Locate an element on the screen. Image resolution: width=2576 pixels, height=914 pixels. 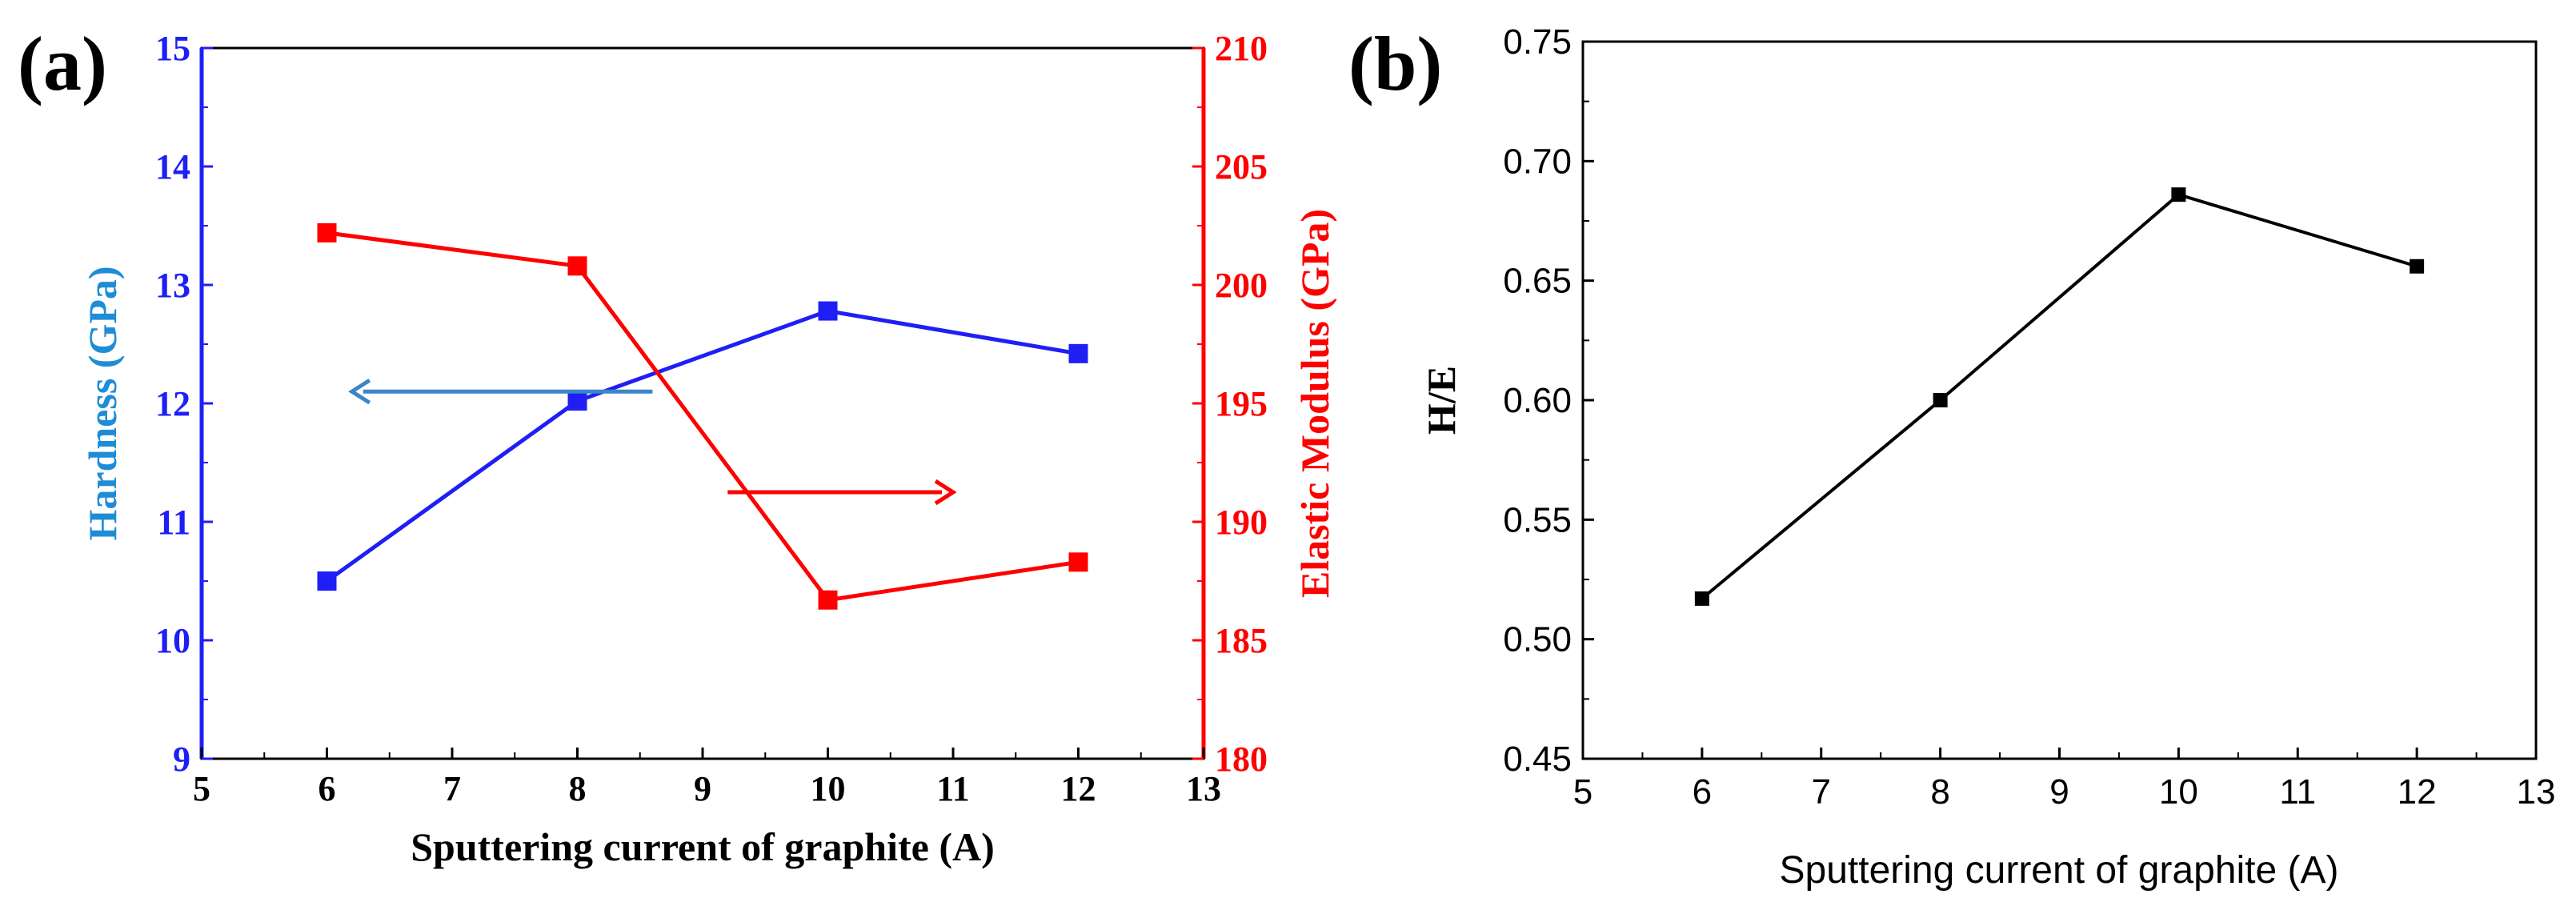
right-tick-label: 190 is located at coordinates (1241, 522).